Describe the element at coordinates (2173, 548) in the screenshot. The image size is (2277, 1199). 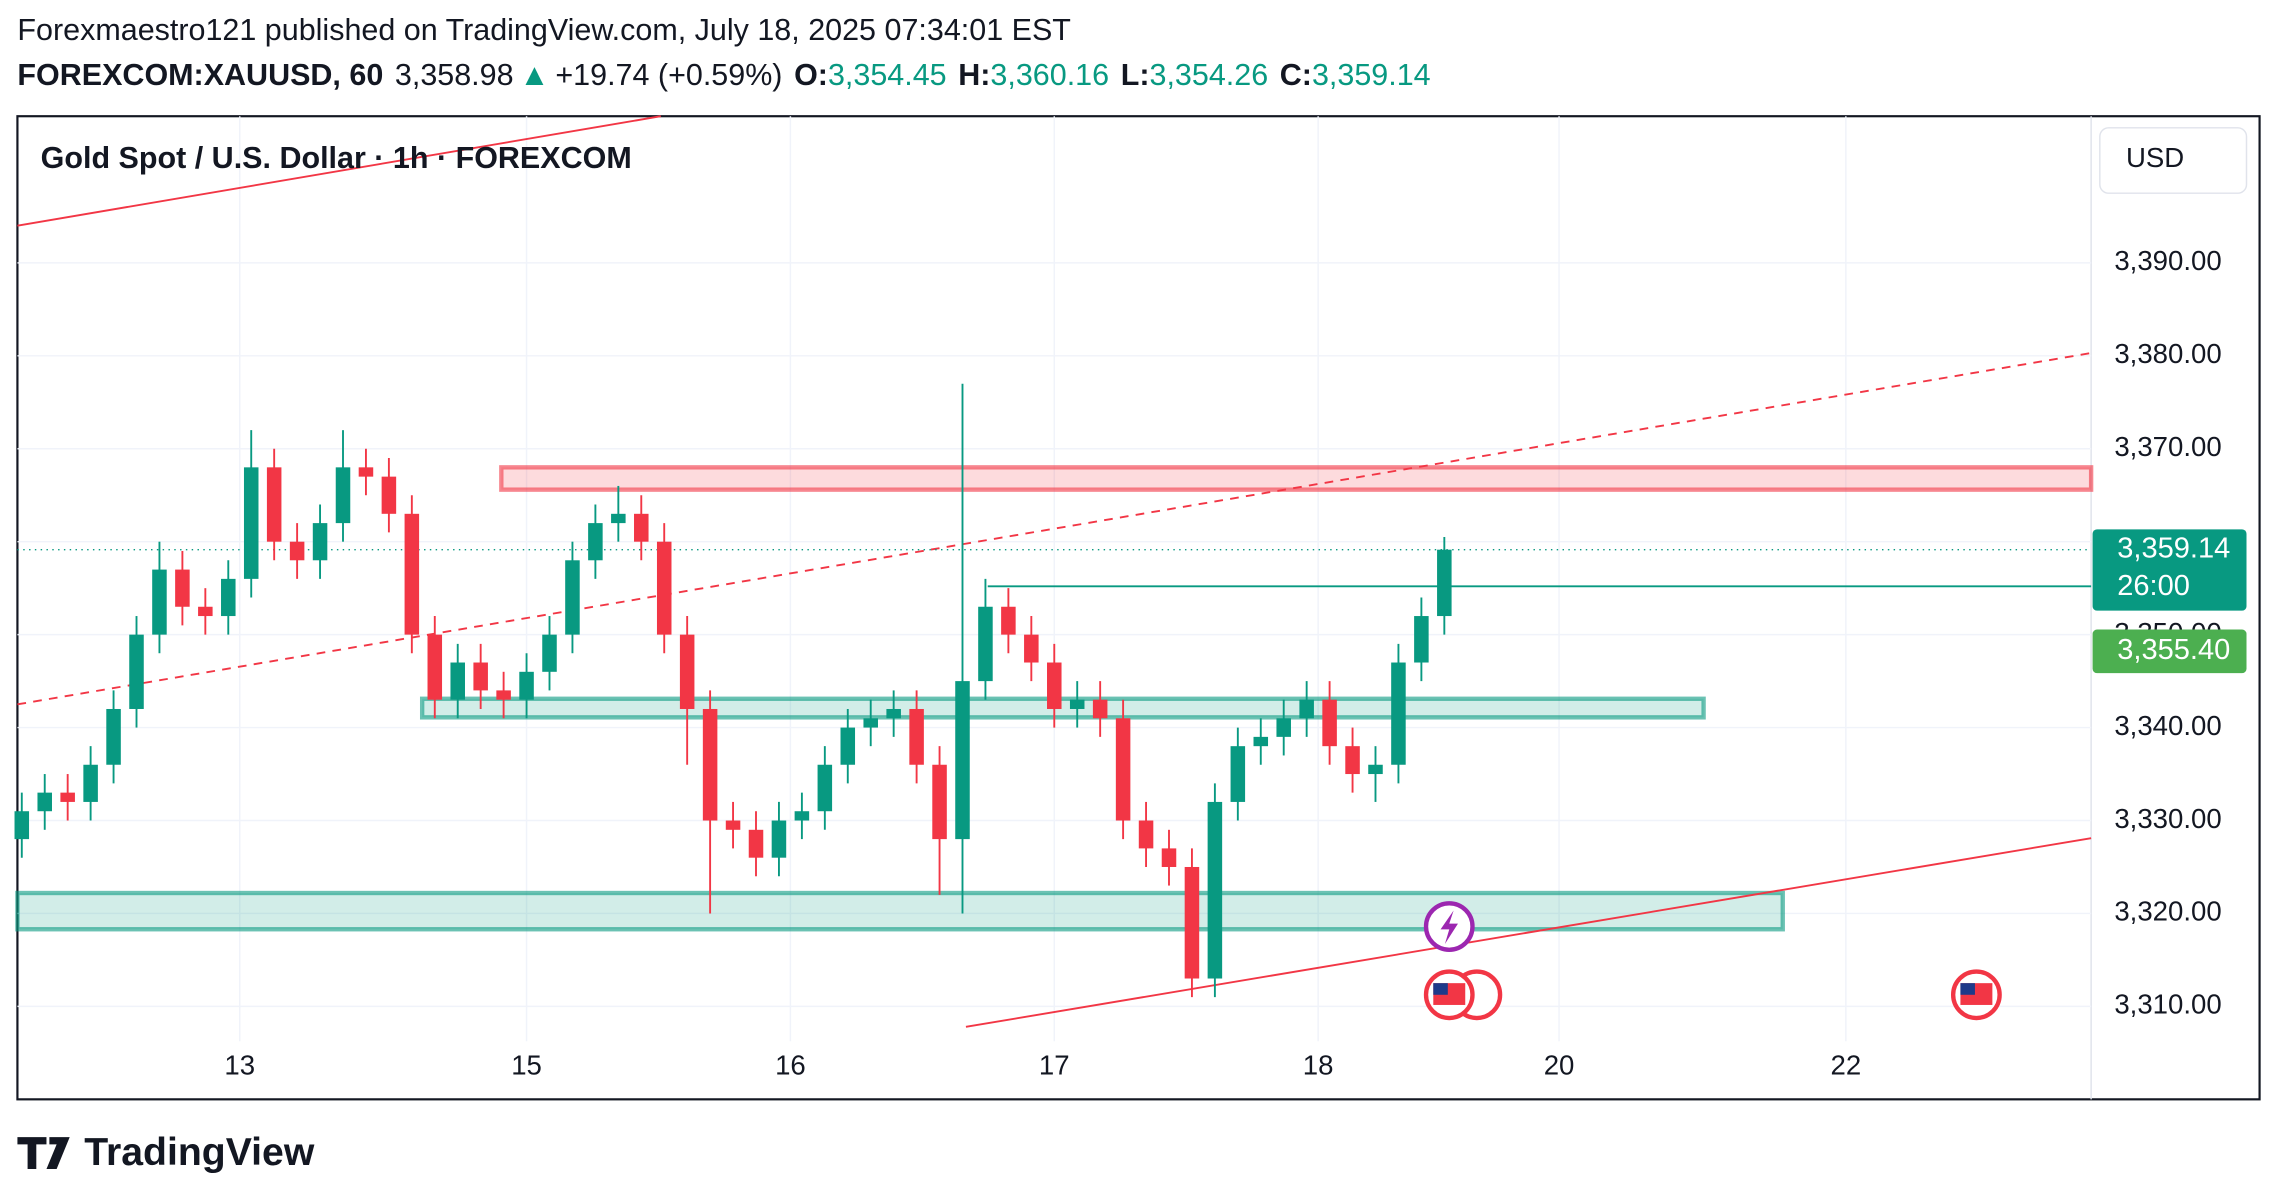
I see `price-tag-label: 3,359.14` at that location.